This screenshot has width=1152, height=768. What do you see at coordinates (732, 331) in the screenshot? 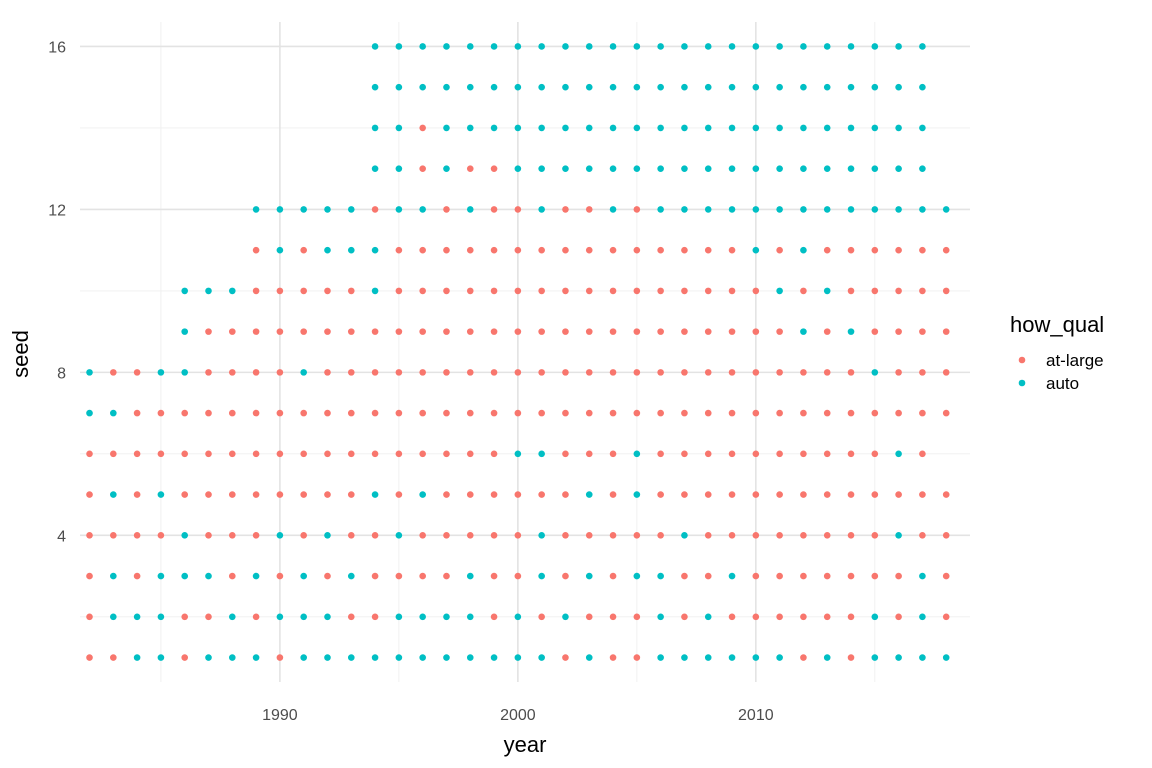
I see `point-at-large: at-large (2009, 9)` at bounding box center [732, 331].